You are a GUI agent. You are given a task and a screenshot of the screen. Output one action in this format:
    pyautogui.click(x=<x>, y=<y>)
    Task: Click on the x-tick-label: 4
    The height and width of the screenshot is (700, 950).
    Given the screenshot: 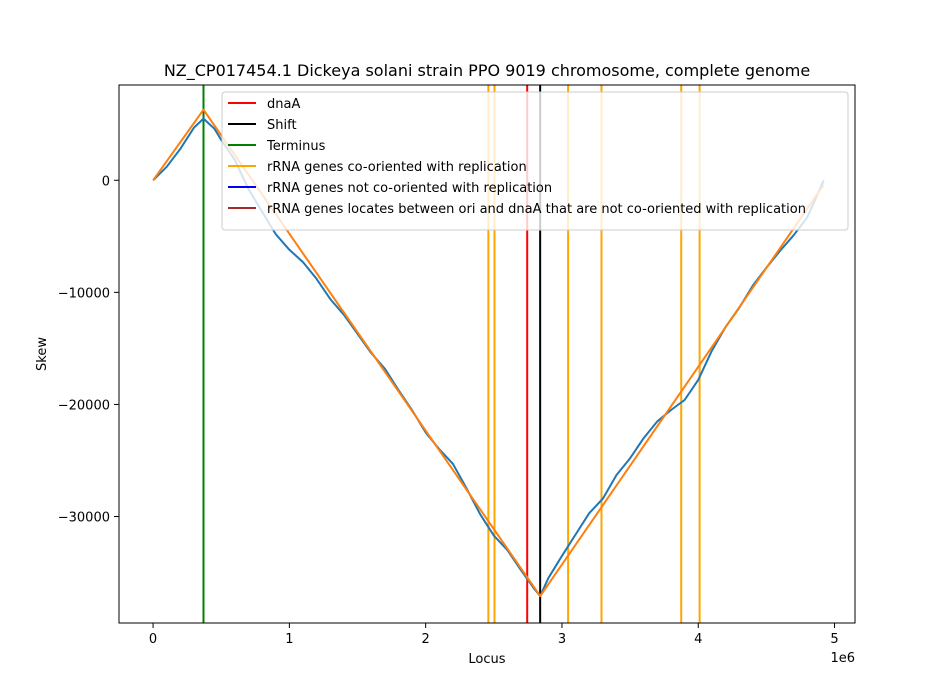 What is the action you would take?
    pyautogui.click(x=698, y=639)
    